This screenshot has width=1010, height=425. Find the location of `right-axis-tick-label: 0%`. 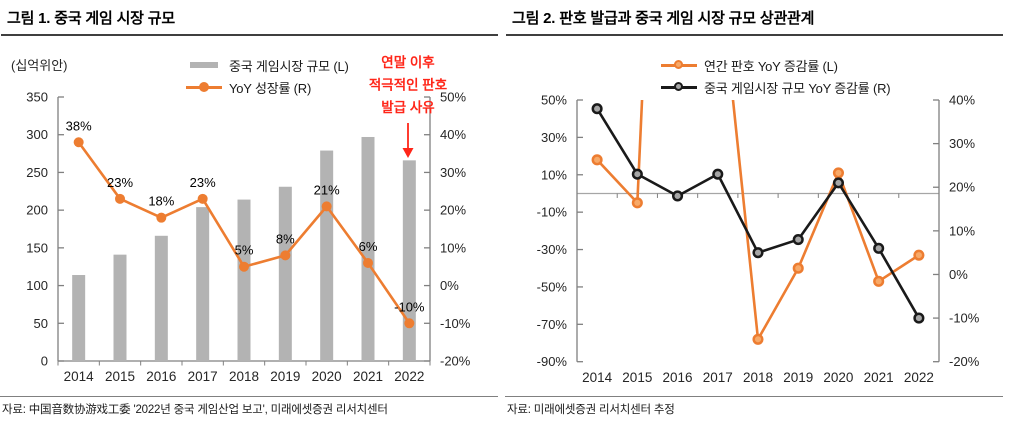

right-axis-tick-label: 0% is located at coordinates (958, 274).